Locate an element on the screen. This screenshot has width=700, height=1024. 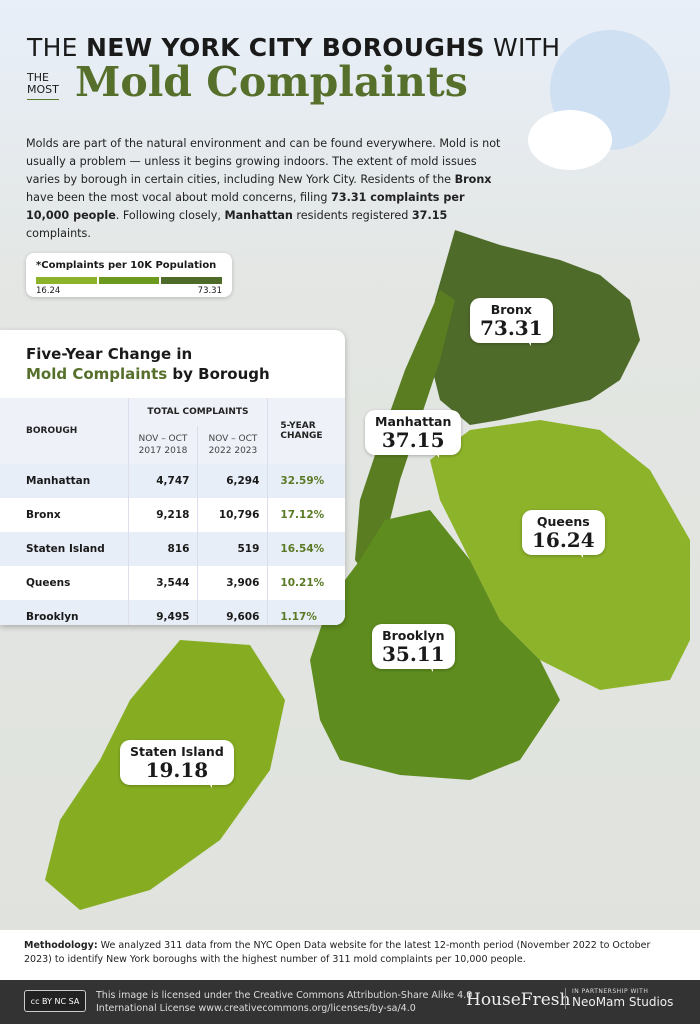
legend-max: 73.31 is located at coordinates (209, 291).